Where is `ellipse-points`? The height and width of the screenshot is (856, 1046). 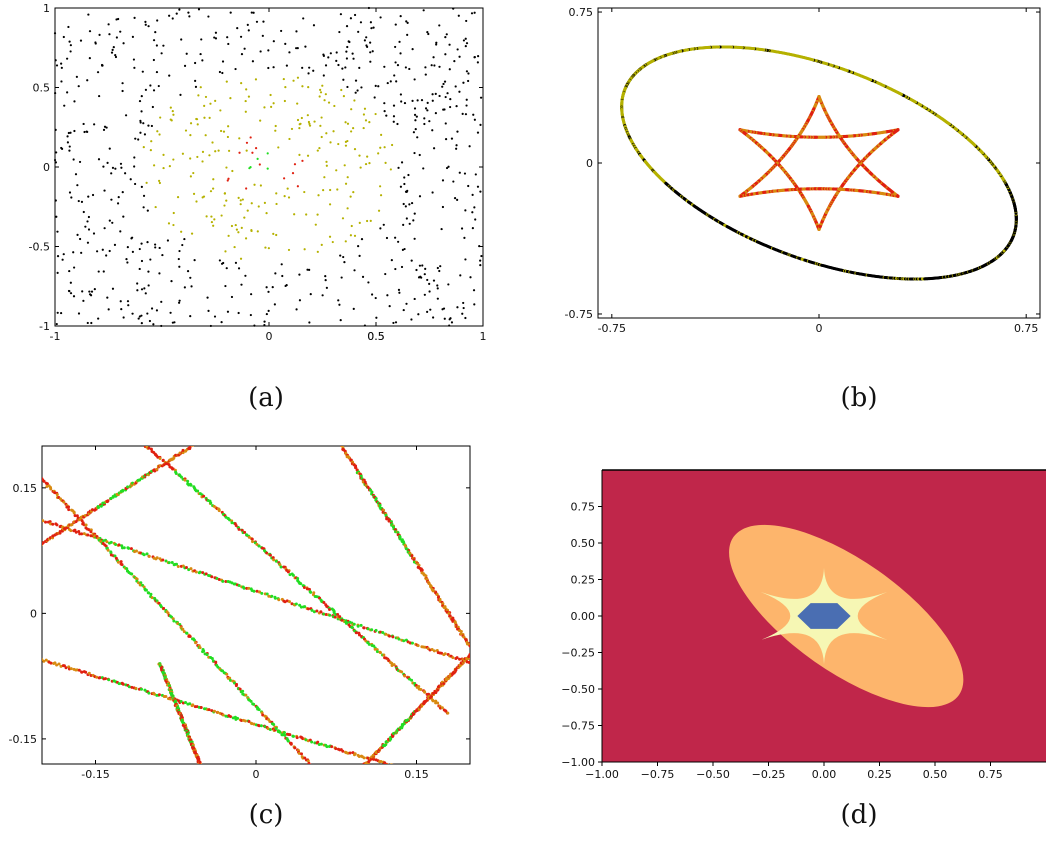 ellipse-points is located at coordinates (819, 163).